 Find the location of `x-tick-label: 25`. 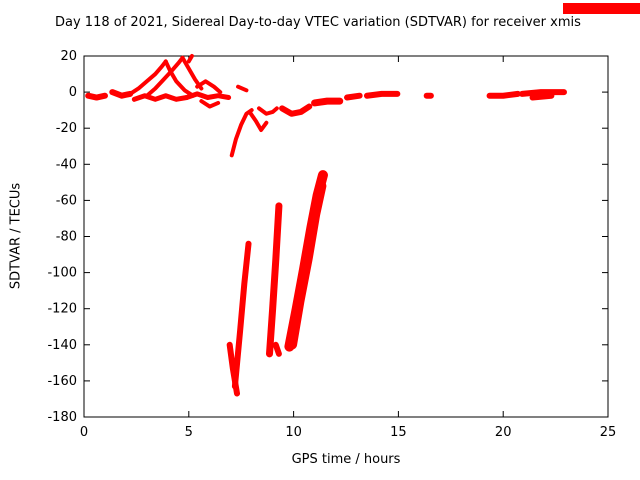

x-tick-label: 25 is located at coordinates (608, 432).